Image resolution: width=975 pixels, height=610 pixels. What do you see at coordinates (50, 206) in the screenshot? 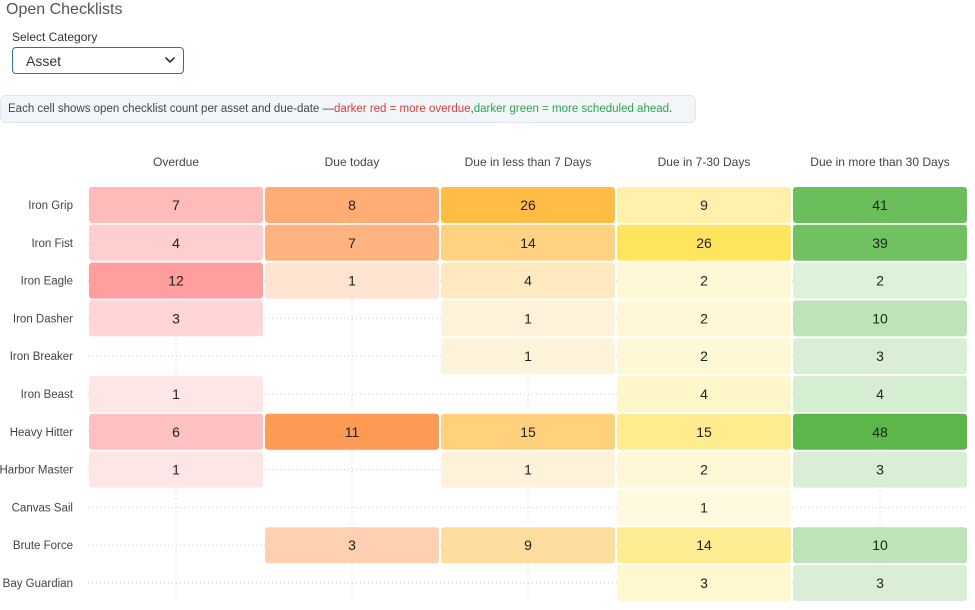
I see `row-label: Iron Grip` at bounding box center [50, 206].